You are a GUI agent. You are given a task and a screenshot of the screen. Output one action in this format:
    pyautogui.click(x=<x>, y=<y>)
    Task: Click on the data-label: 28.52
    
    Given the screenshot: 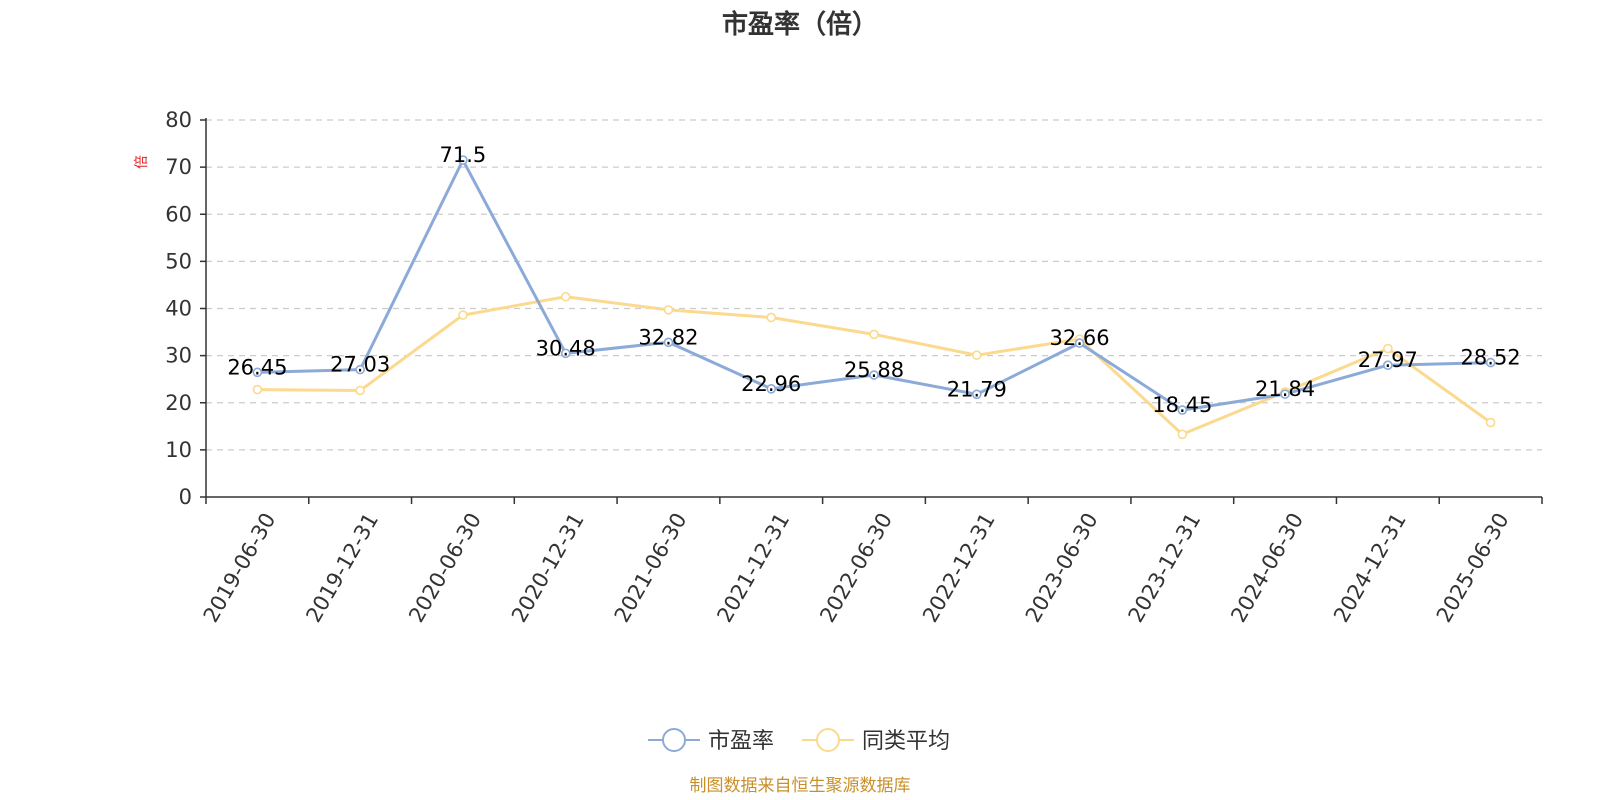 What is the action you would take?
    pyautogui.click(x=1491, y=358)
    